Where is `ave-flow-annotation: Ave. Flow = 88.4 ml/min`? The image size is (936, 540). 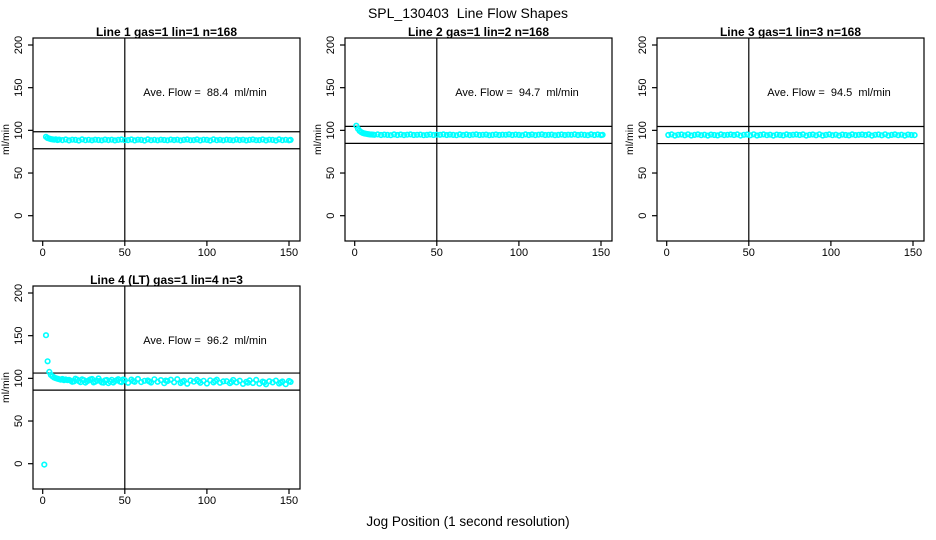
ave-flow-annotation: Ave. Flow = 88.4 ml/min is located at coordinates (205, 93).